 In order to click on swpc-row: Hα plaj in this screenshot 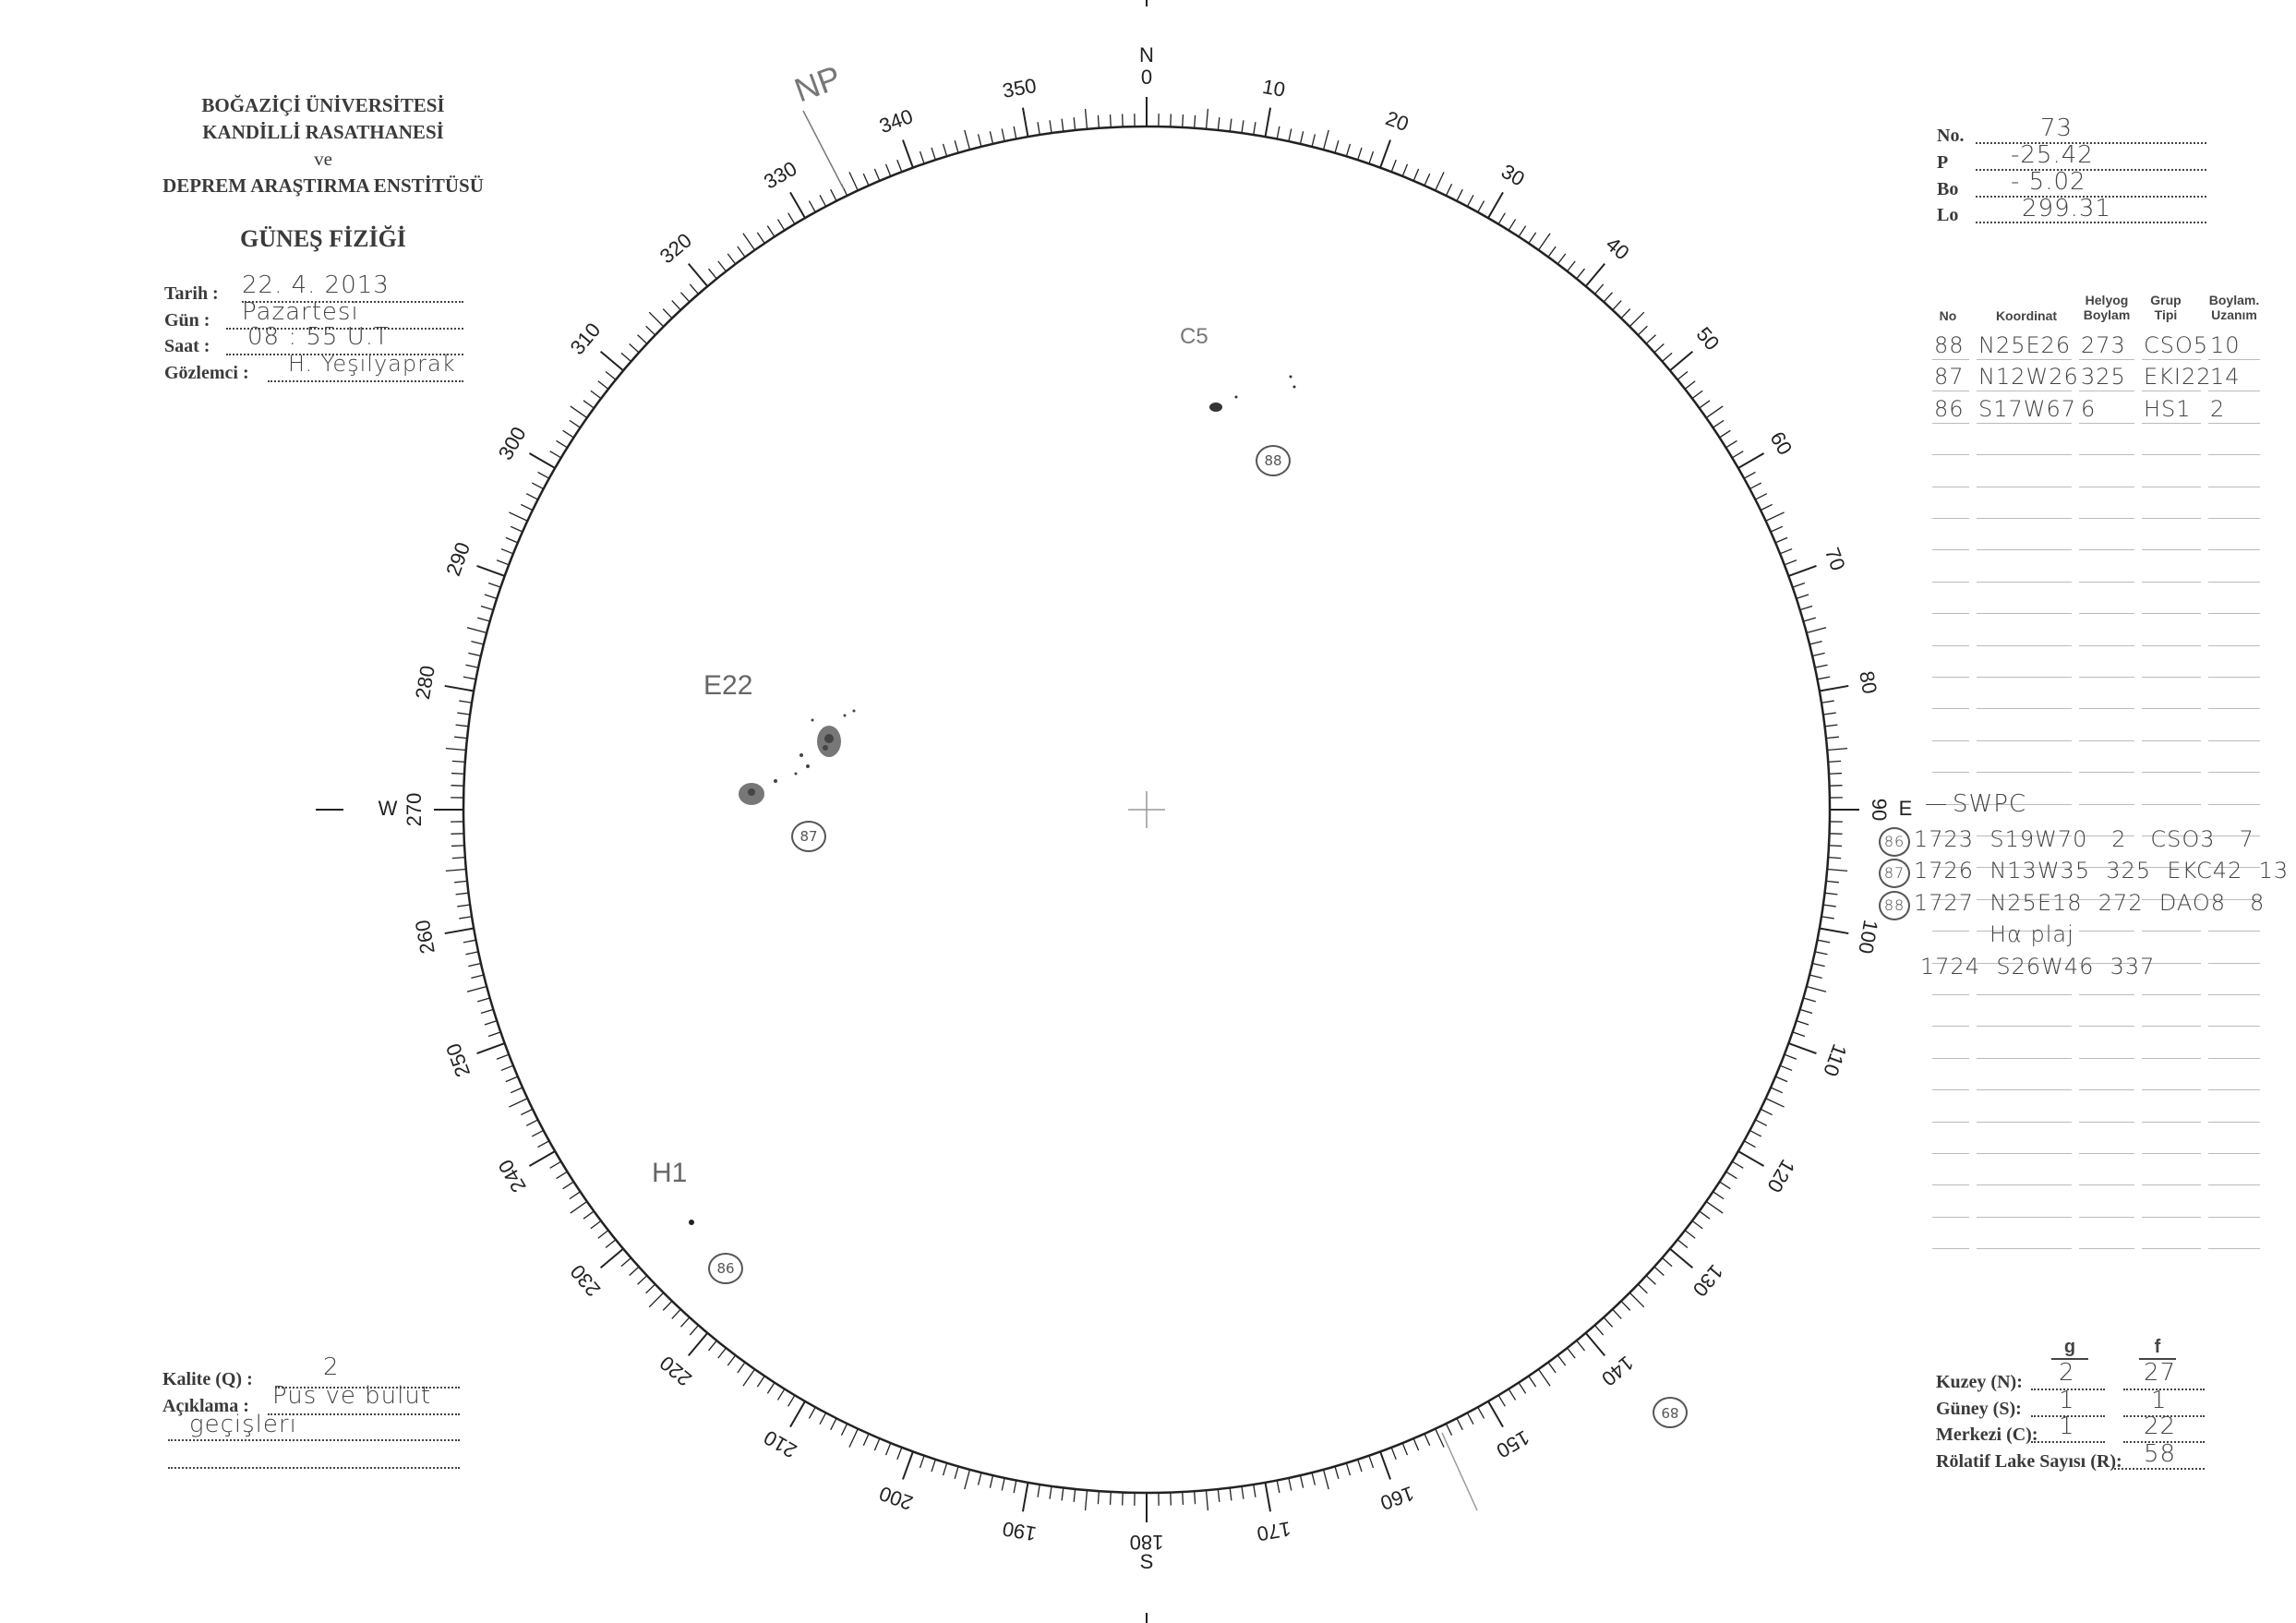, I will do `click(2031, 934)`.